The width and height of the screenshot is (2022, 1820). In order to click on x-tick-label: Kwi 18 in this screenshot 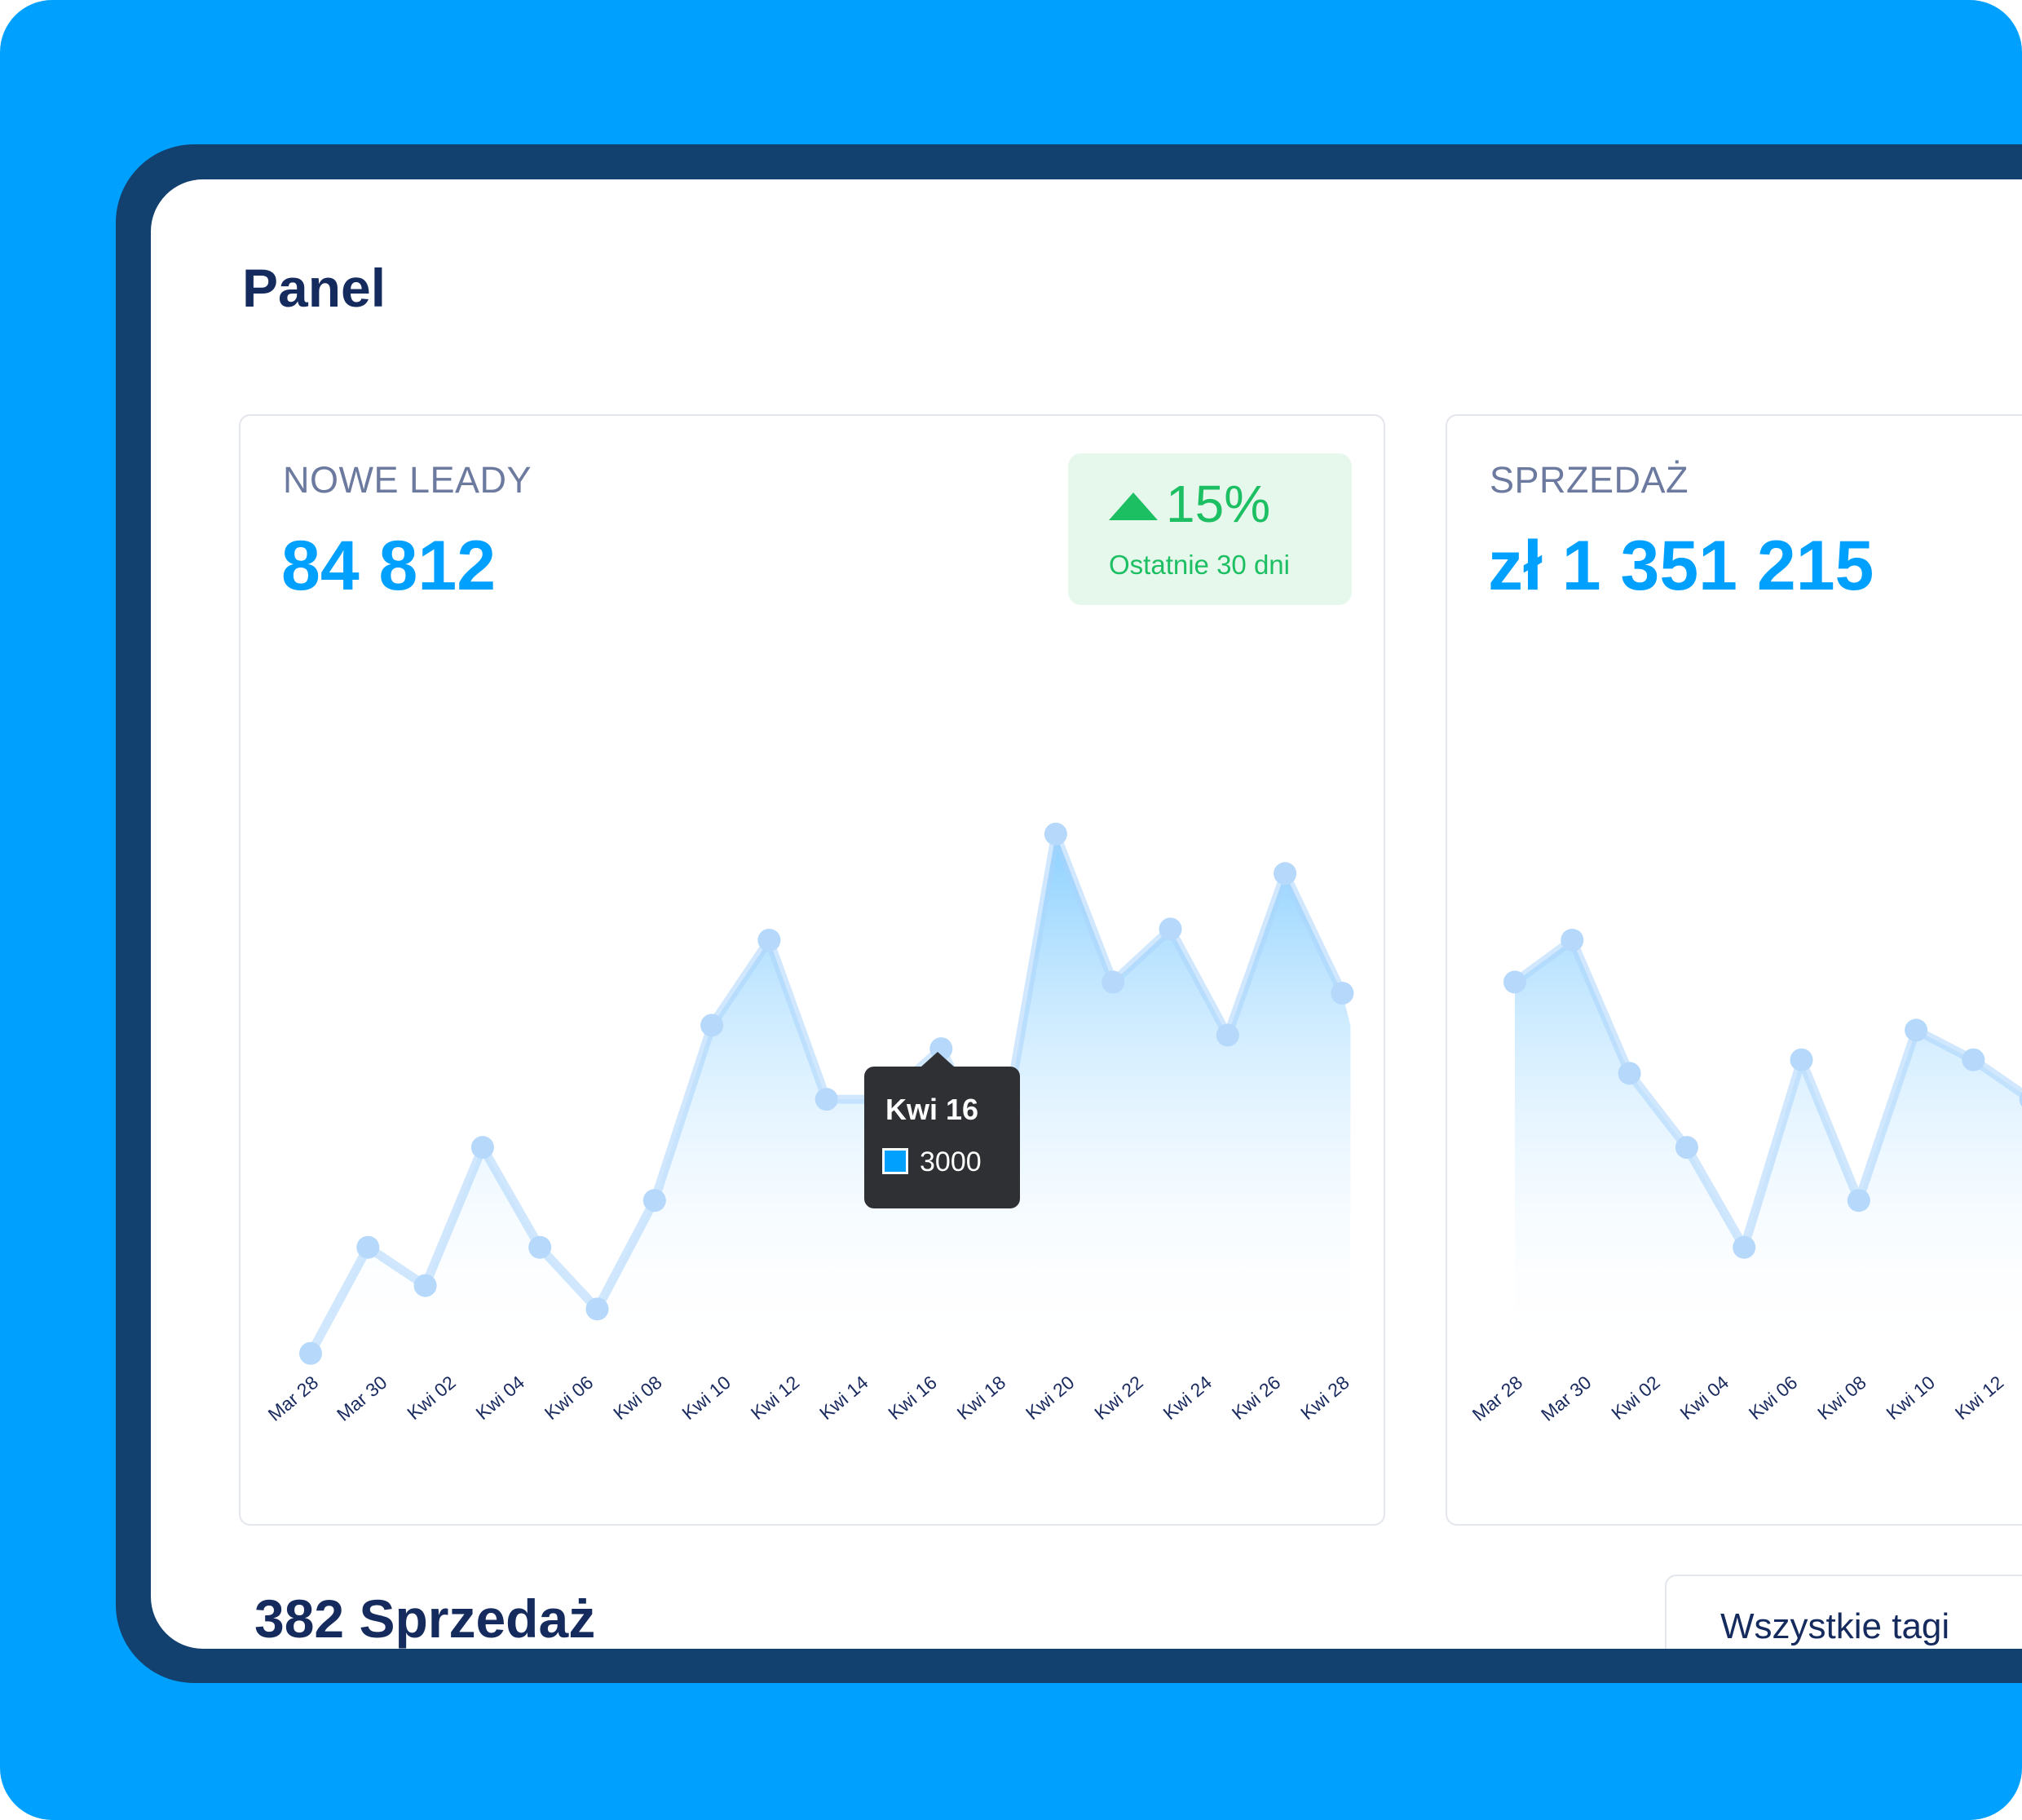, I will do `click(981, 1398)`.